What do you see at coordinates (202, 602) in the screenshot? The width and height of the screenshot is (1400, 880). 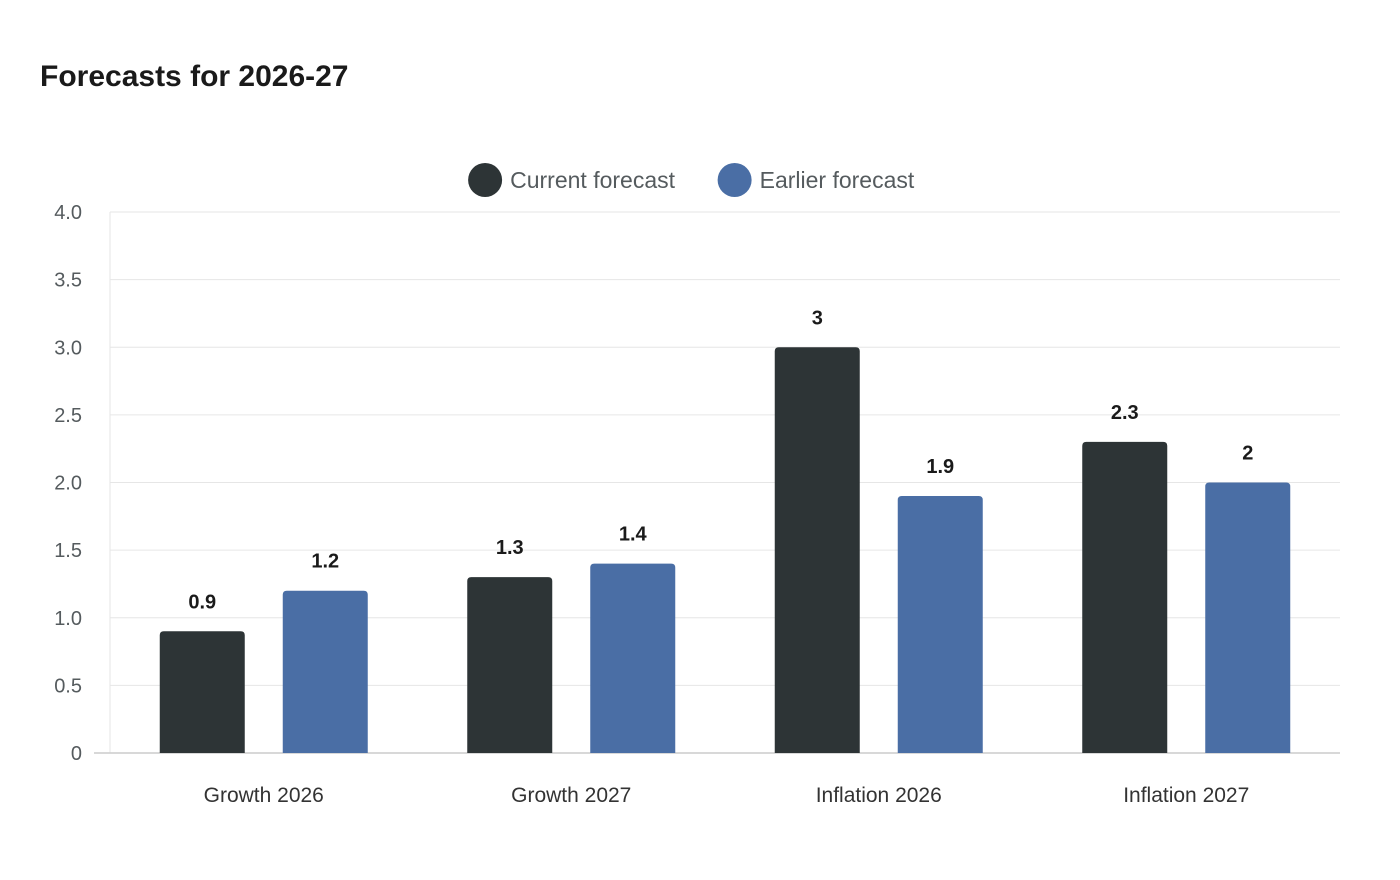 I see `data-label: 0.9` at bounding box center [202, 602].